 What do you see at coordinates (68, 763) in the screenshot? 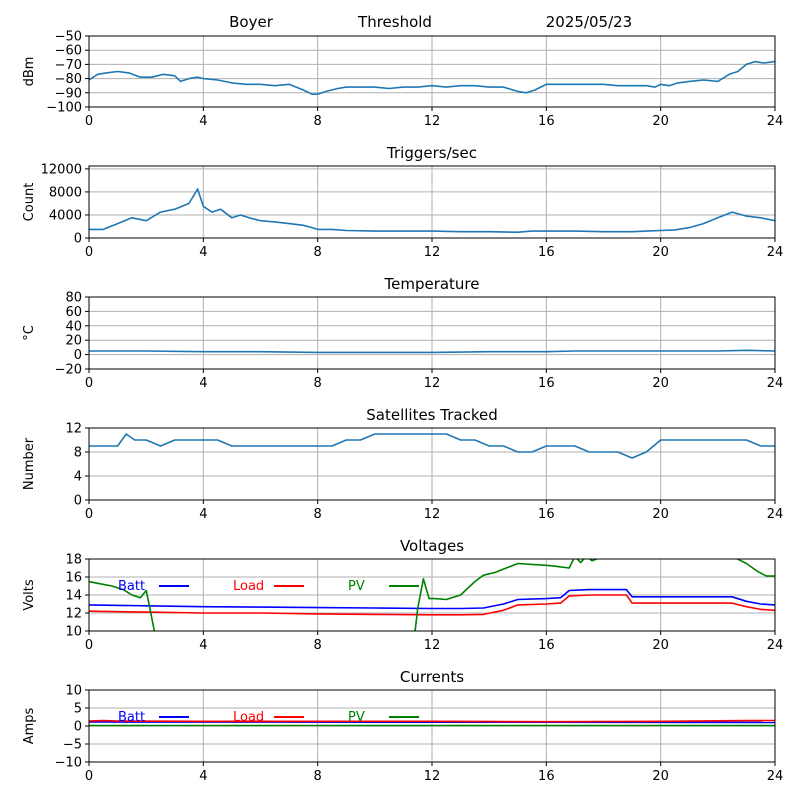
I see `y-tick-label: −10` at bounding box center [68, 763].